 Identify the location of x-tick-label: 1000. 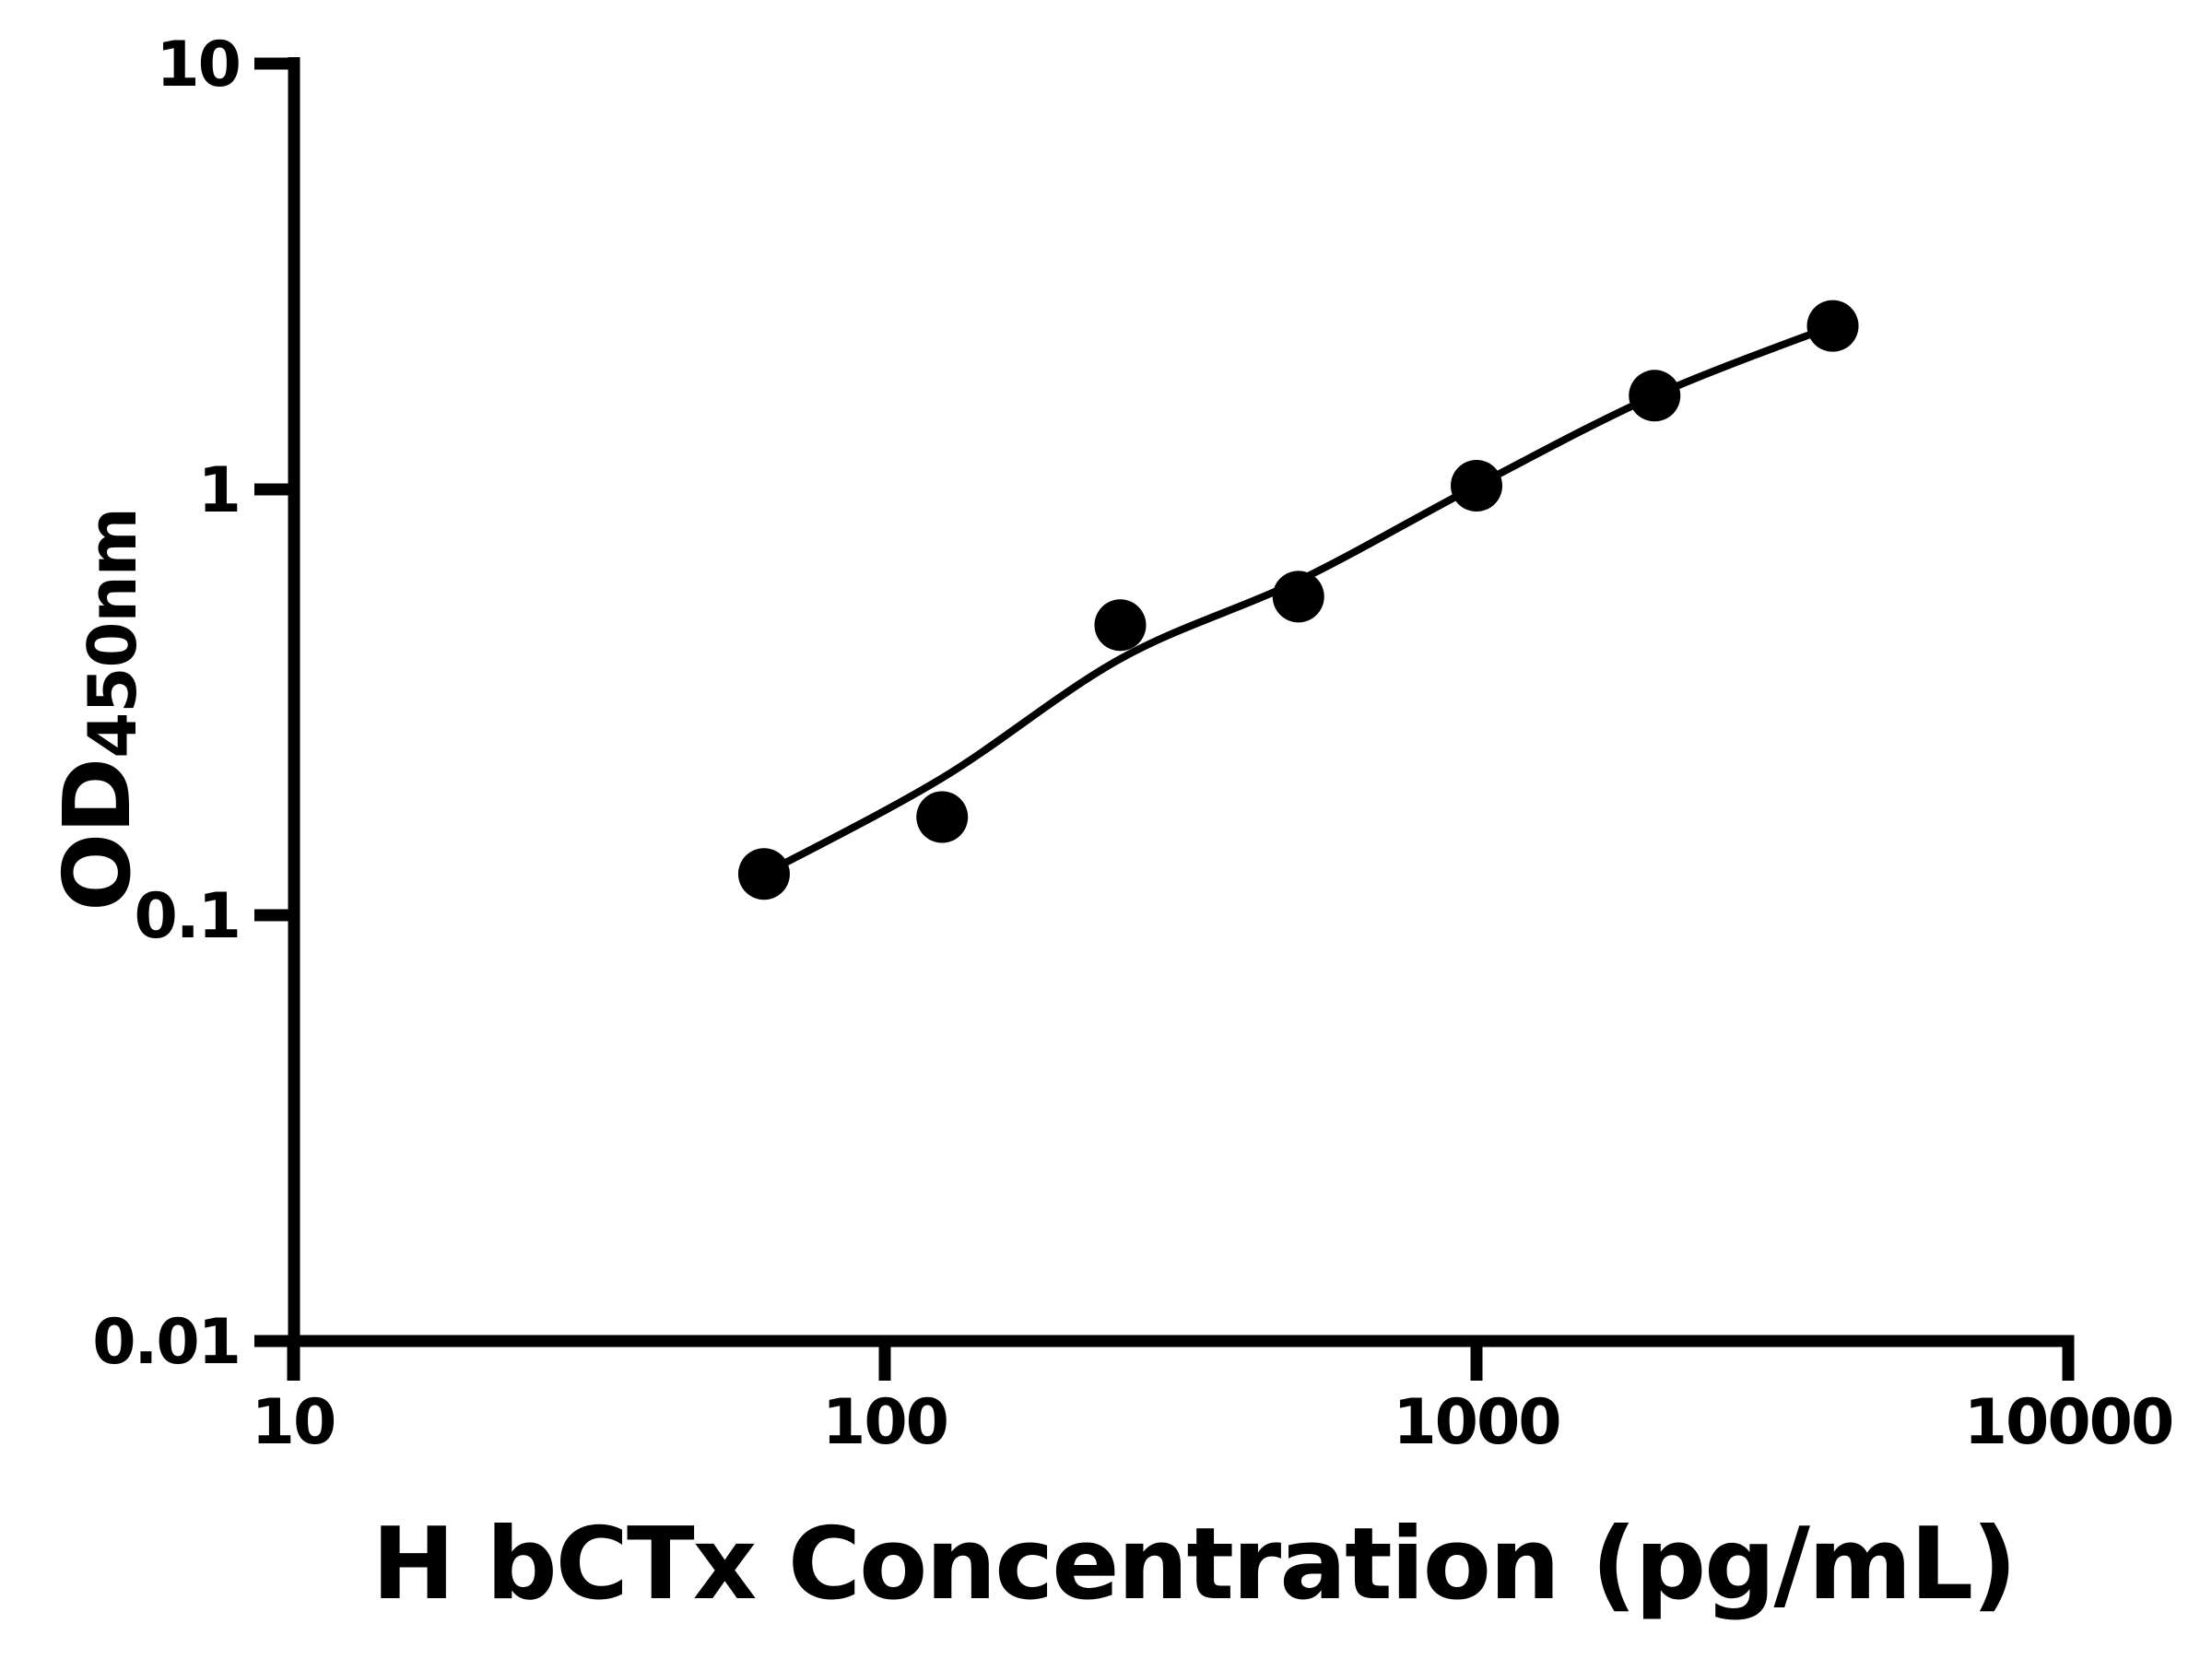
(1476, 1422).